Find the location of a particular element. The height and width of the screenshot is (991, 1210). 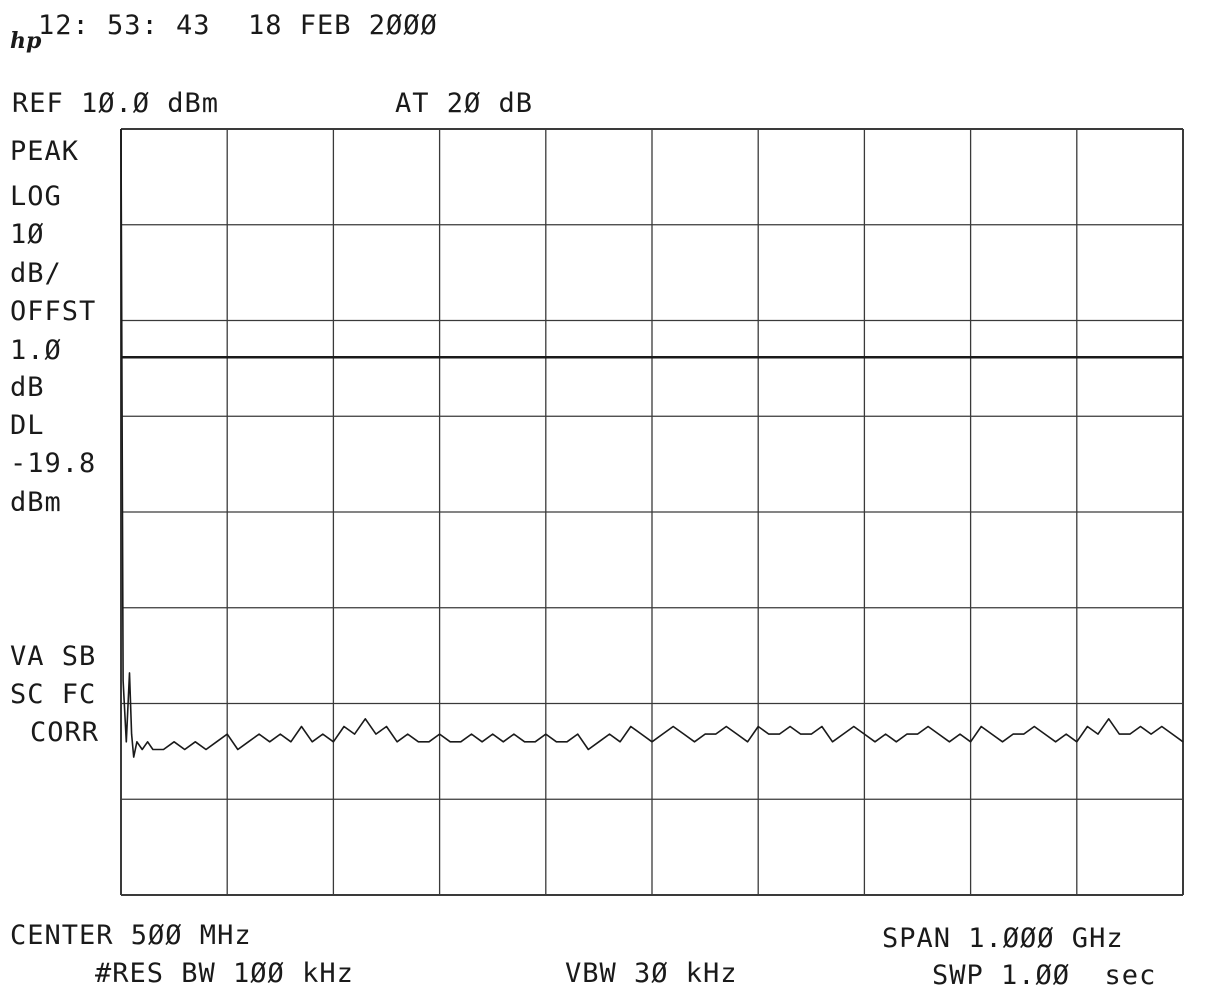

status-flags-1: VA SB is located at coordinates (53, 656).